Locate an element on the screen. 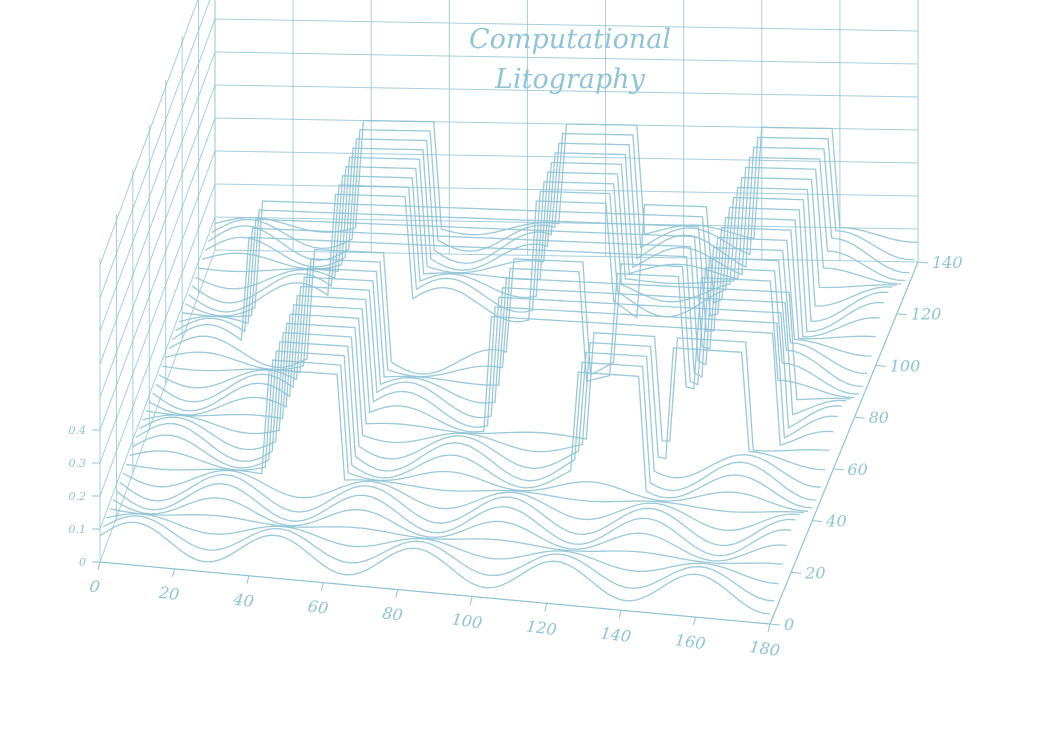 The width and height of the screenshot is (1051, 745). y-tick-label: 0 is located at coordinates (789, 624).